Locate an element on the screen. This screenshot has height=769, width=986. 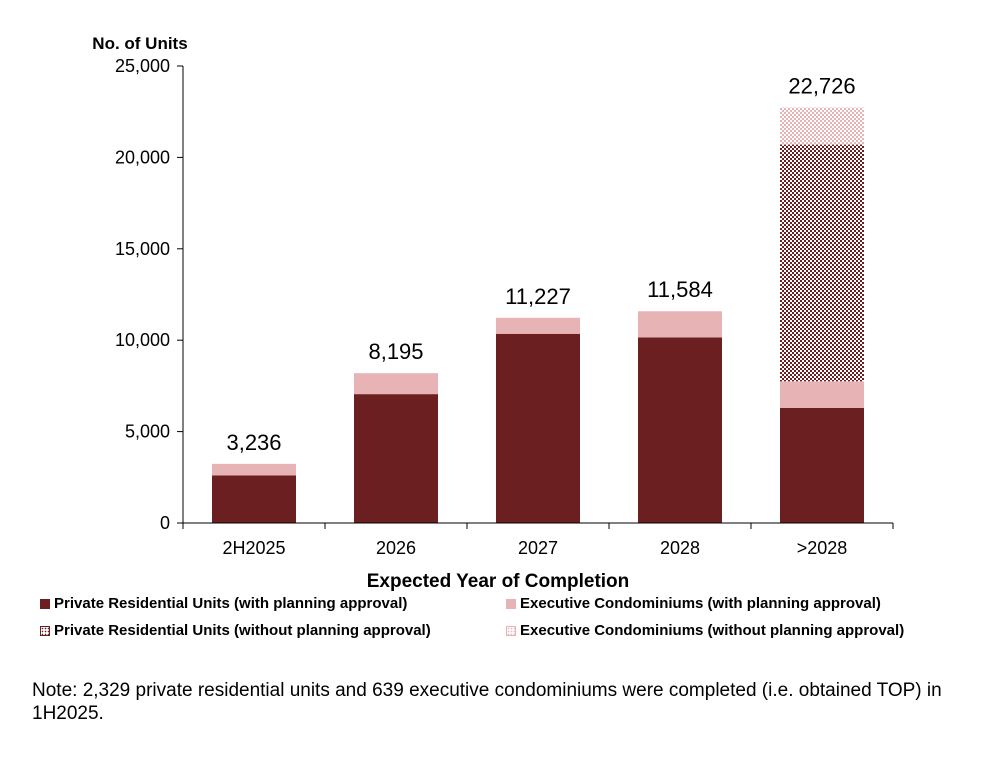
y-tick-label: 5,000 is located at coordinates (147, 432).